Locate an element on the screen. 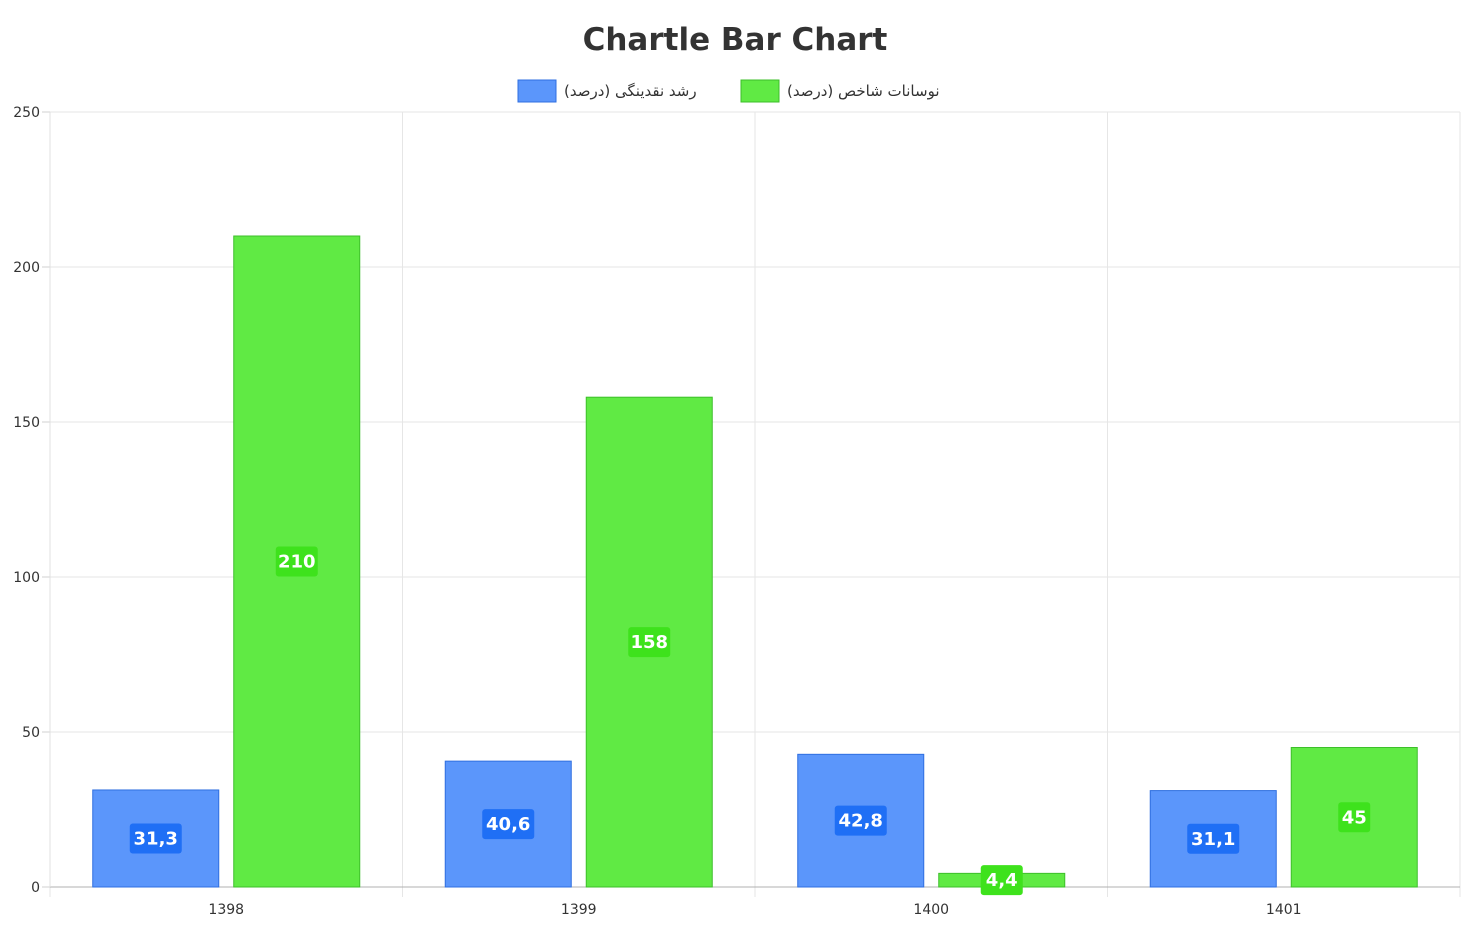  data-label: 40,6 is located at coordinates (508, 824).